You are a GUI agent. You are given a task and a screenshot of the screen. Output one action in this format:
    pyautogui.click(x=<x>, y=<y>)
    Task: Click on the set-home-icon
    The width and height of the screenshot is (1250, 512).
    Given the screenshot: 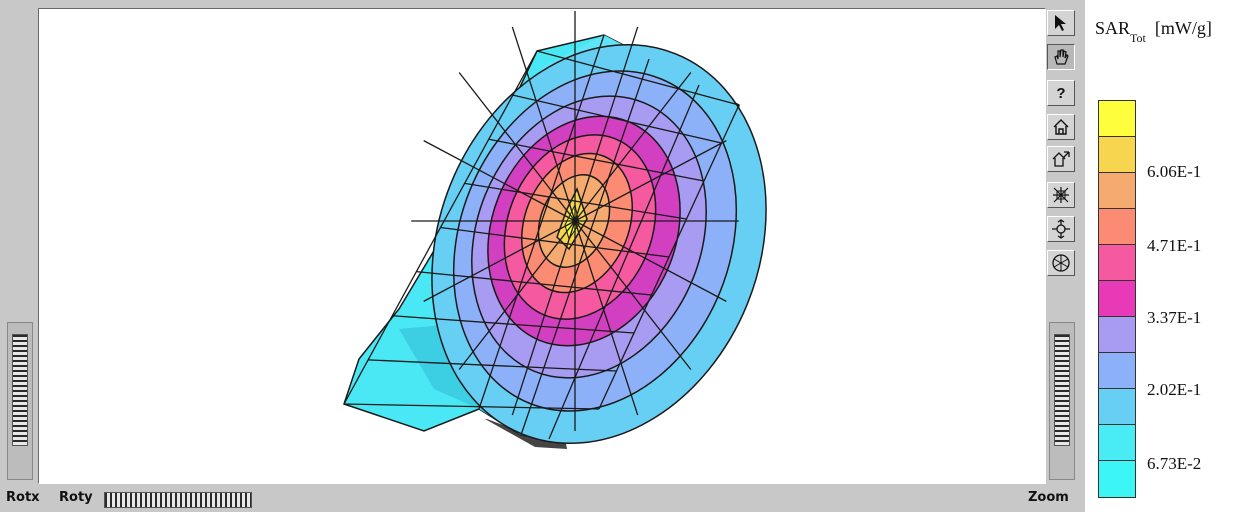 What is the action you would take?
    pyautogui.click(x=1061, y=159)
    